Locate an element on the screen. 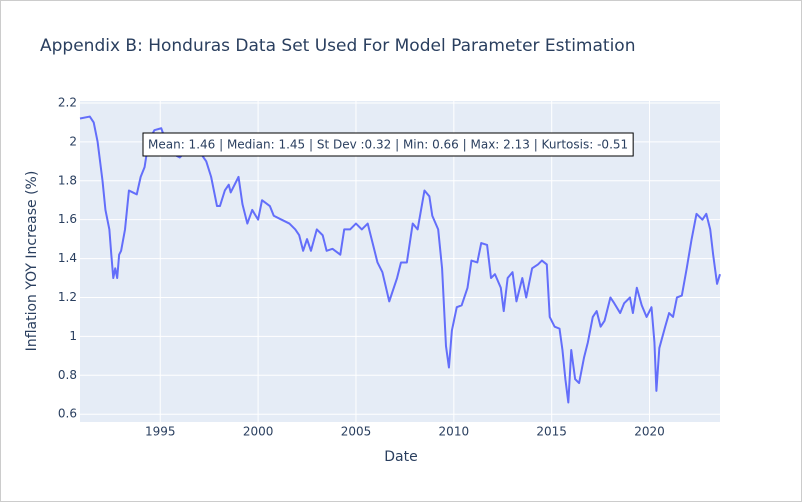 The image size is (802, 502). x-tick-label: 2000 is located at coordinates (258, 432).